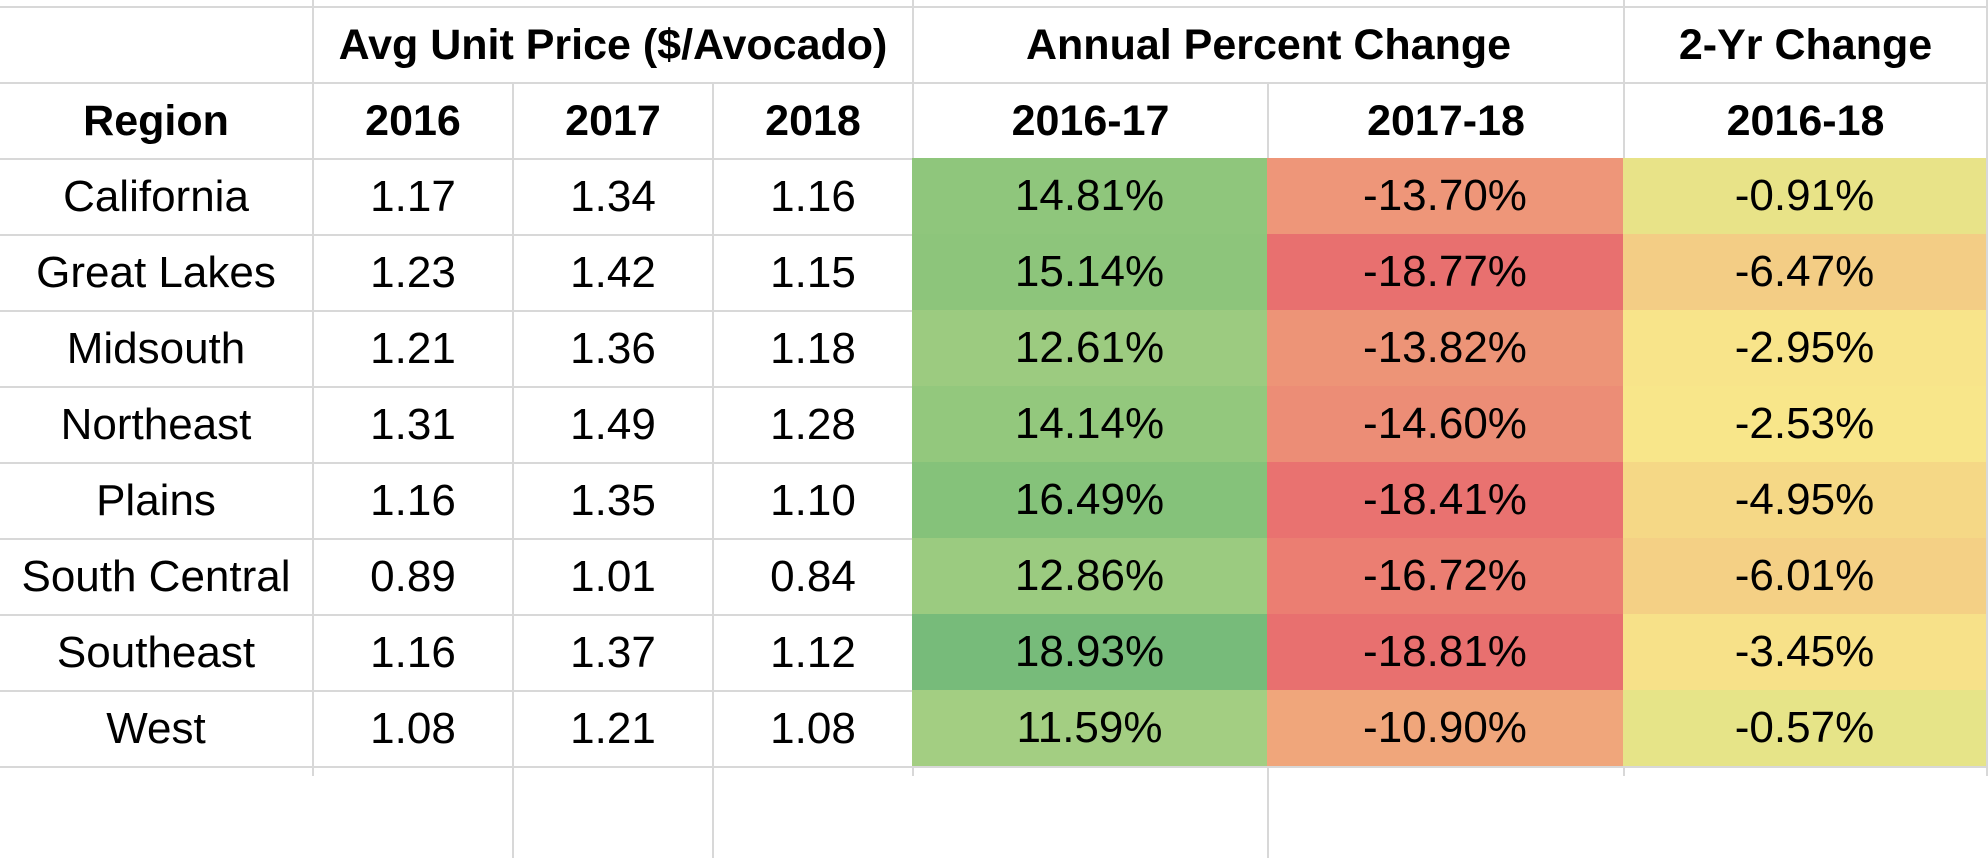  What do you see at coordinates (156, 500) in the screenshot?
I see `cell-region: Plains` at bounding box center [156, 500].